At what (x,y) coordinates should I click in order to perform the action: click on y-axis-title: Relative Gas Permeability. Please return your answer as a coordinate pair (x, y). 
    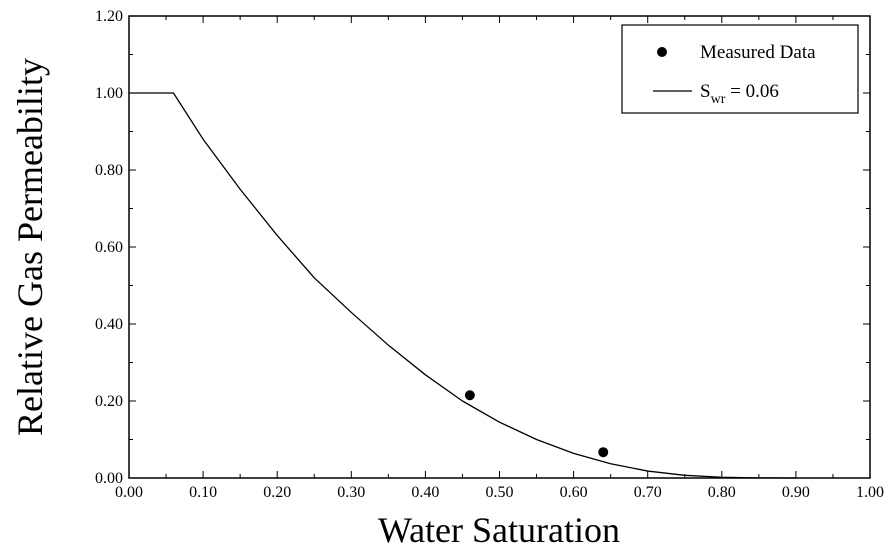
    Looking at the image, I should click on (30, 247).